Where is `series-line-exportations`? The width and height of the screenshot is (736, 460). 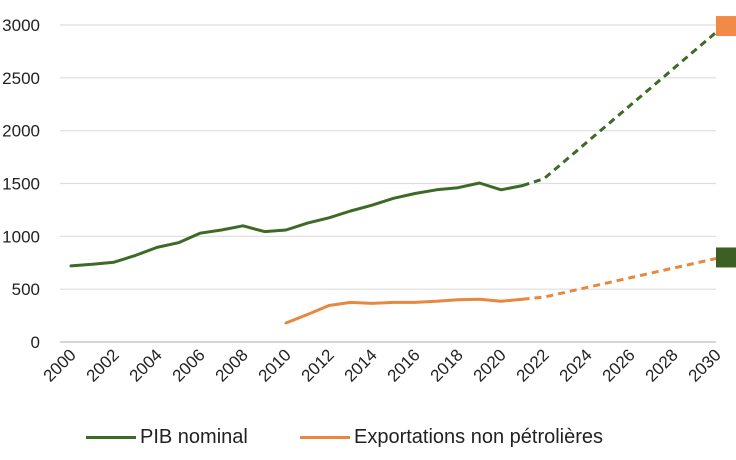 series-line-exportations is located at coordinates (404, 311).